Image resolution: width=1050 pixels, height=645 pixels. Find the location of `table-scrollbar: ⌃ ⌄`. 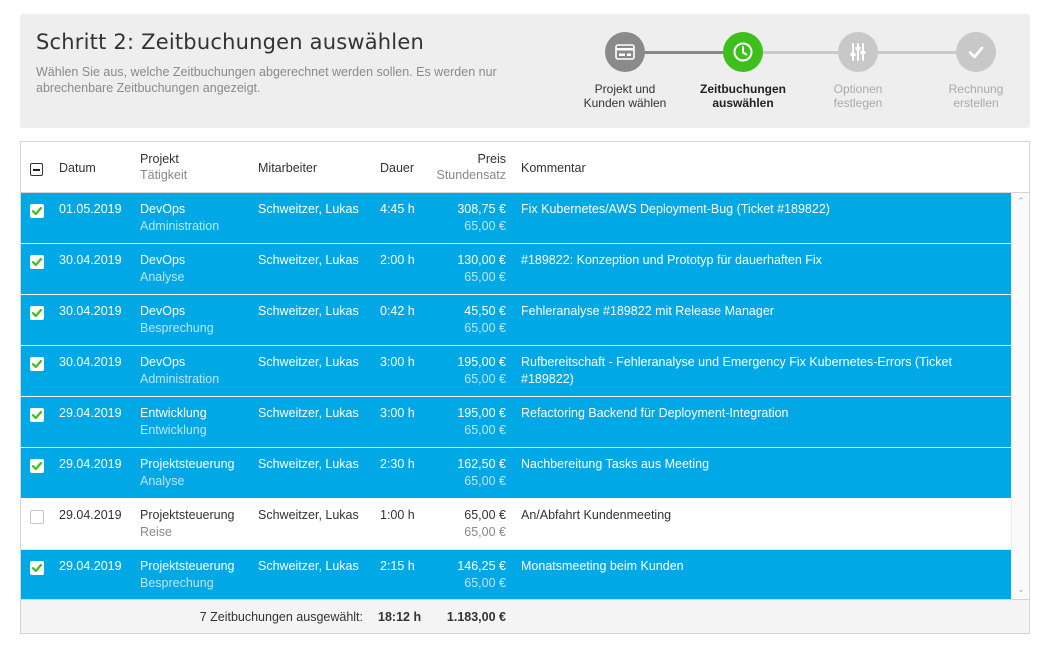

table-scrollbar: ⌃ ⌄ is located at coordinates (1020, 396).